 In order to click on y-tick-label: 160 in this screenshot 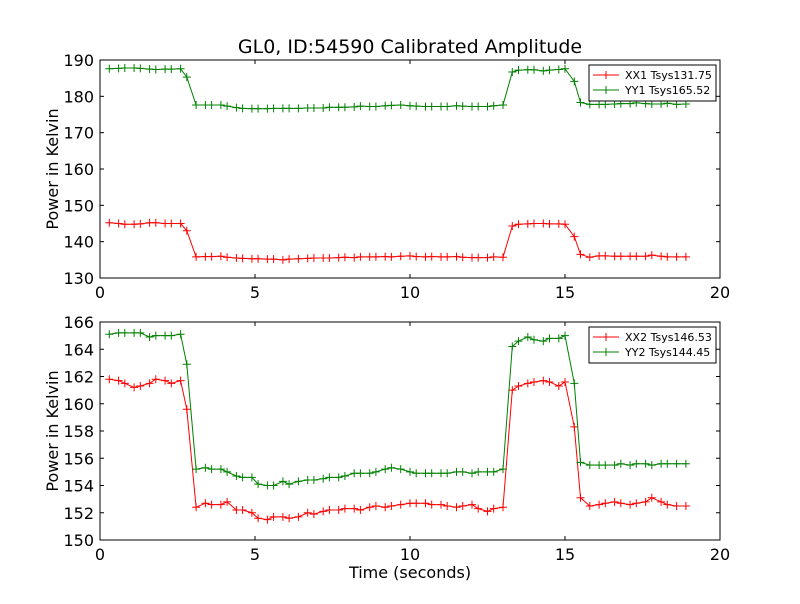, I will do `click(78, 169)`.